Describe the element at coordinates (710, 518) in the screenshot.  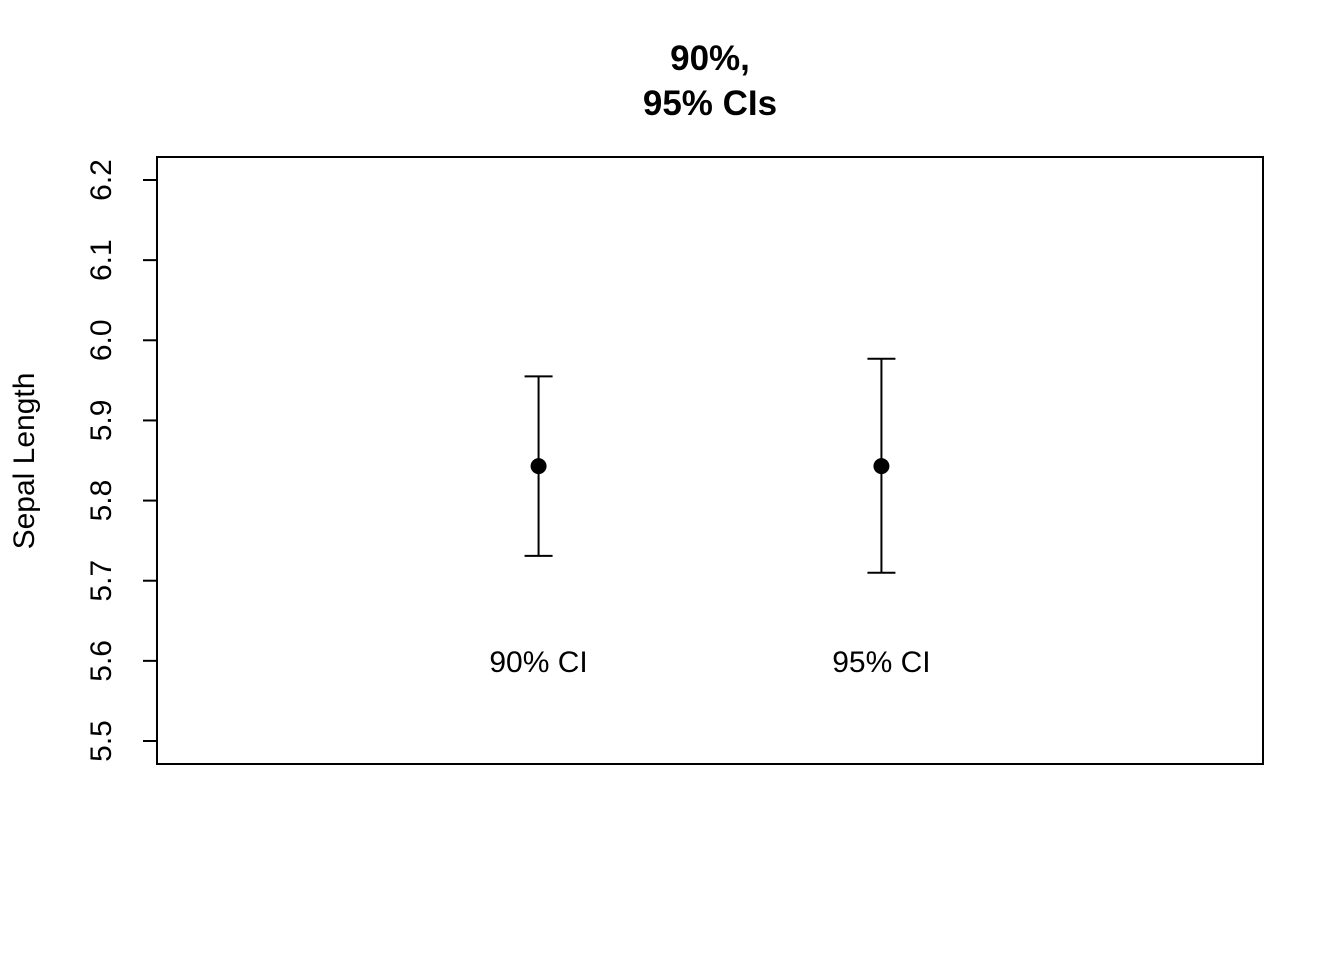
I see `interval-marks: 90% CI 95% CI` at that location.